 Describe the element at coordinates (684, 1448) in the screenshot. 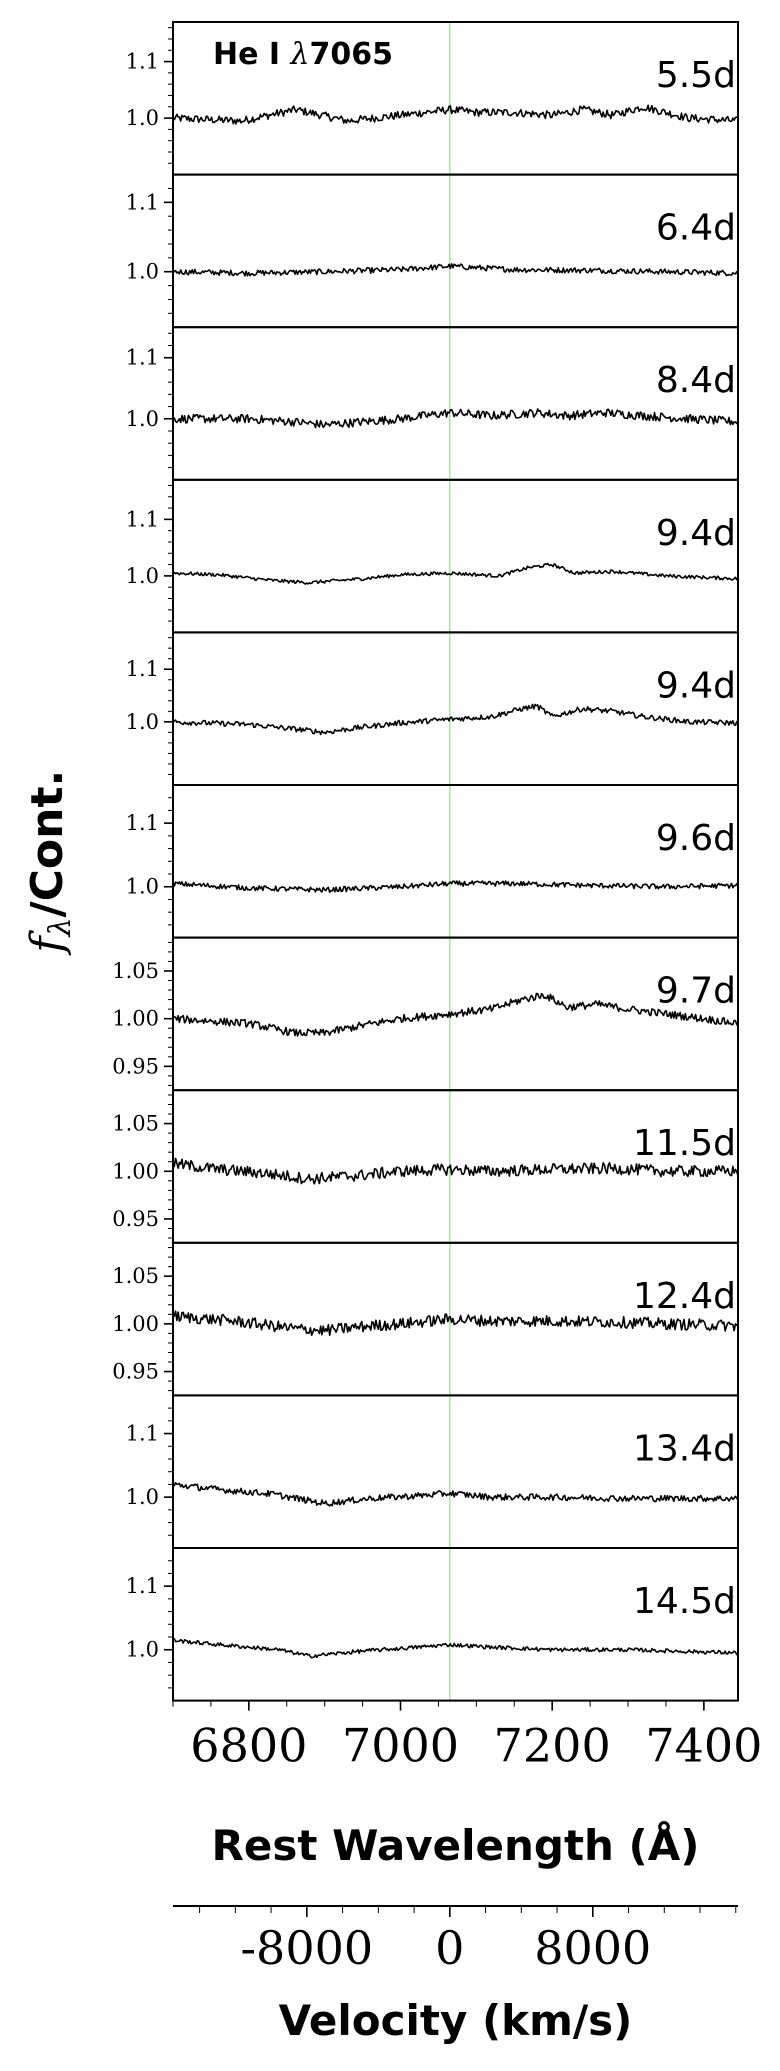

I see `epoch-label: 13.4d` at that location.